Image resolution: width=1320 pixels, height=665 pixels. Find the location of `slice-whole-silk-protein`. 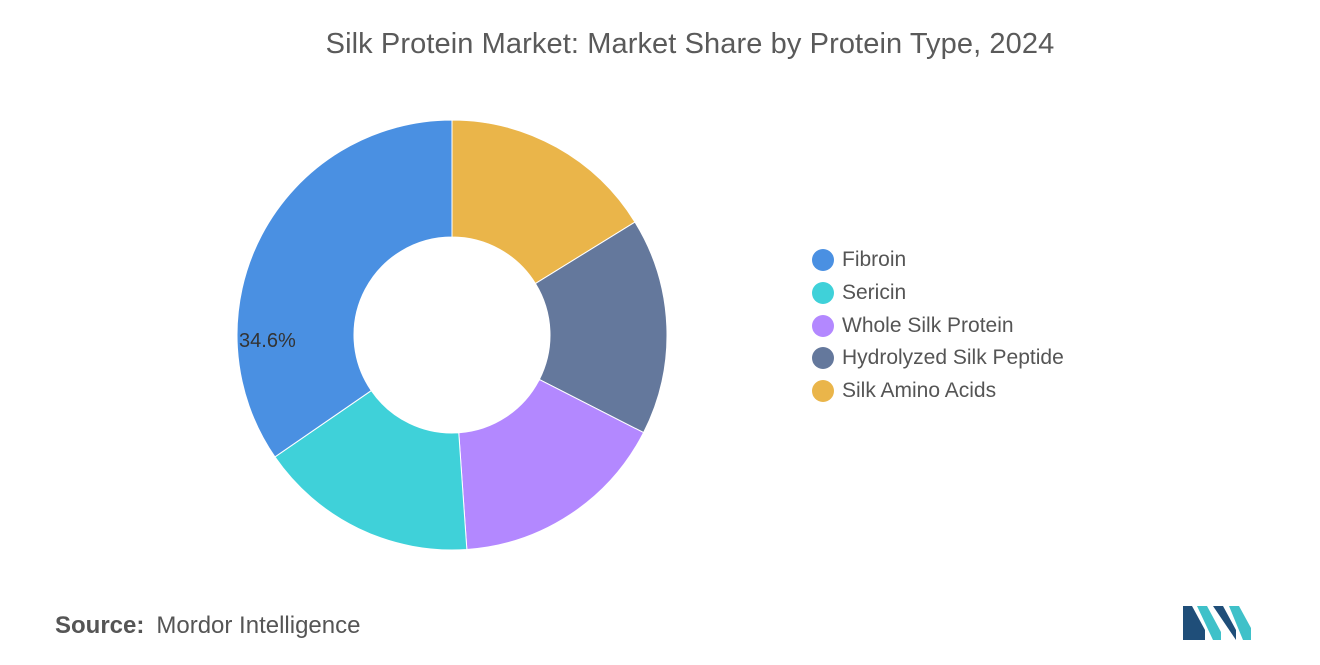

slice-whole-silk-protein is located at coordinates (551, 464).